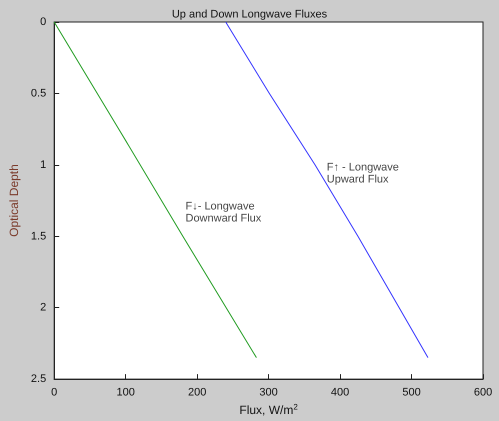 This screenshot has width=499, height=421. What do you see at coordinates (340, 392) in the screenshot?
I see `x-tick-label: 400` at bounding box center [340, 392].